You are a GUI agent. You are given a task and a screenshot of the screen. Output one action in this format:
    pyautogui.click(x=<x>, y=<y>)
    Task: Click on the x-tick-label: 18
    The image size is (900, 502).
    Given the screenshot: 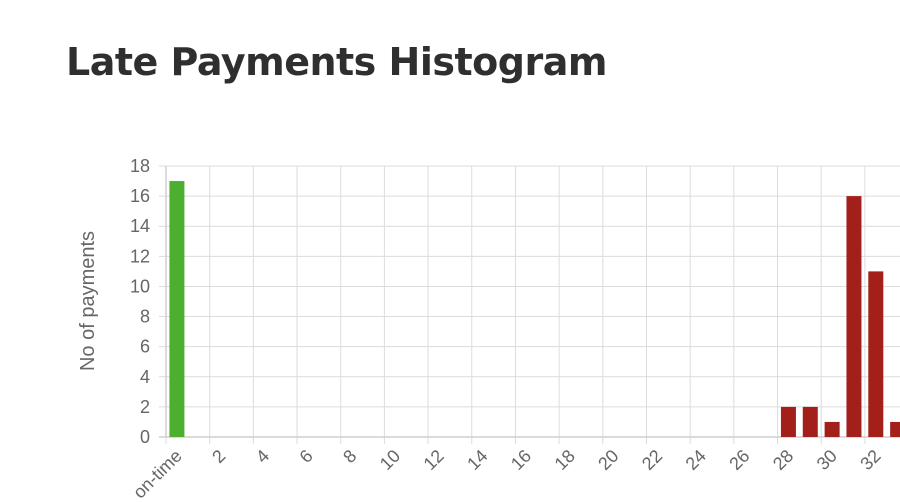 What is the action you would take?
    pyautogui.click(x=565, y=460)
    